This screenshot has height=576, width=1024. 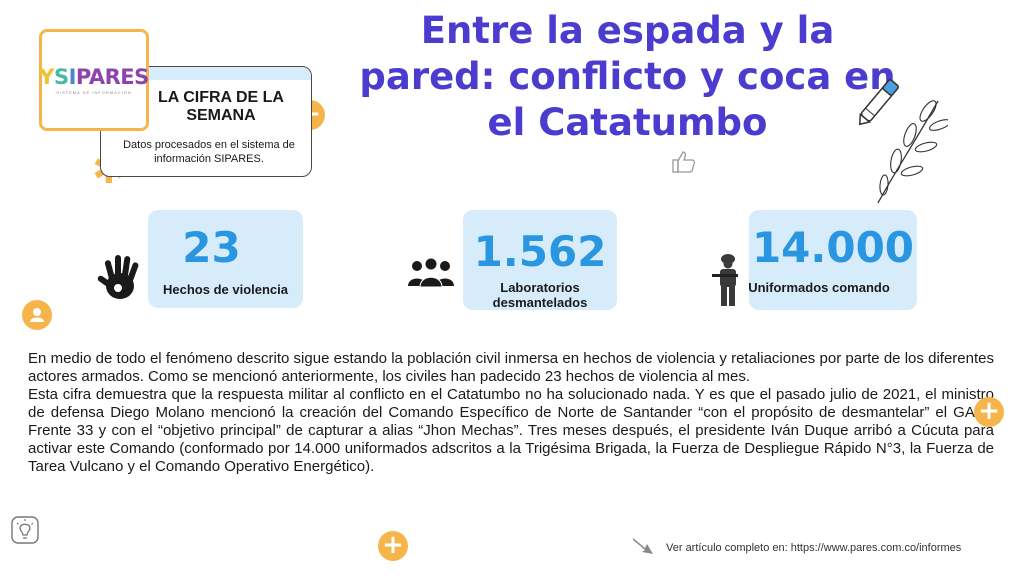 What do you see at coordinates (912, 152) in the screenshot?
I see `leaf-branch-icon` at bounding box center [912, 152].